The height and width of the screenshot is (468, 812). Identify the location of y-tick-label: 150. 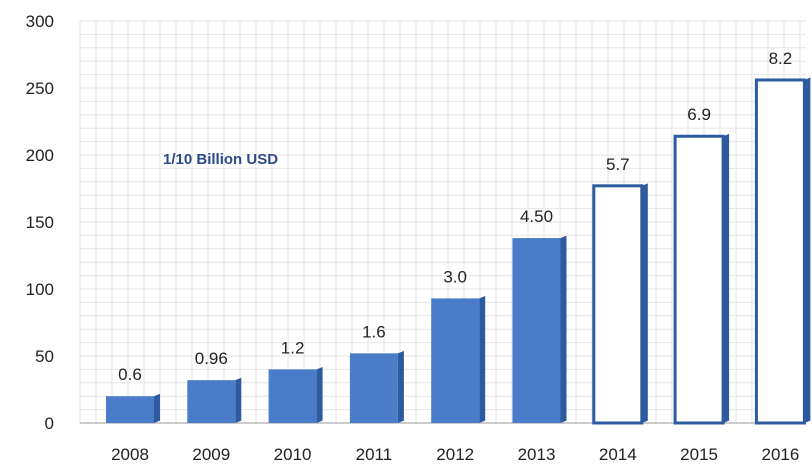
(40, 222).